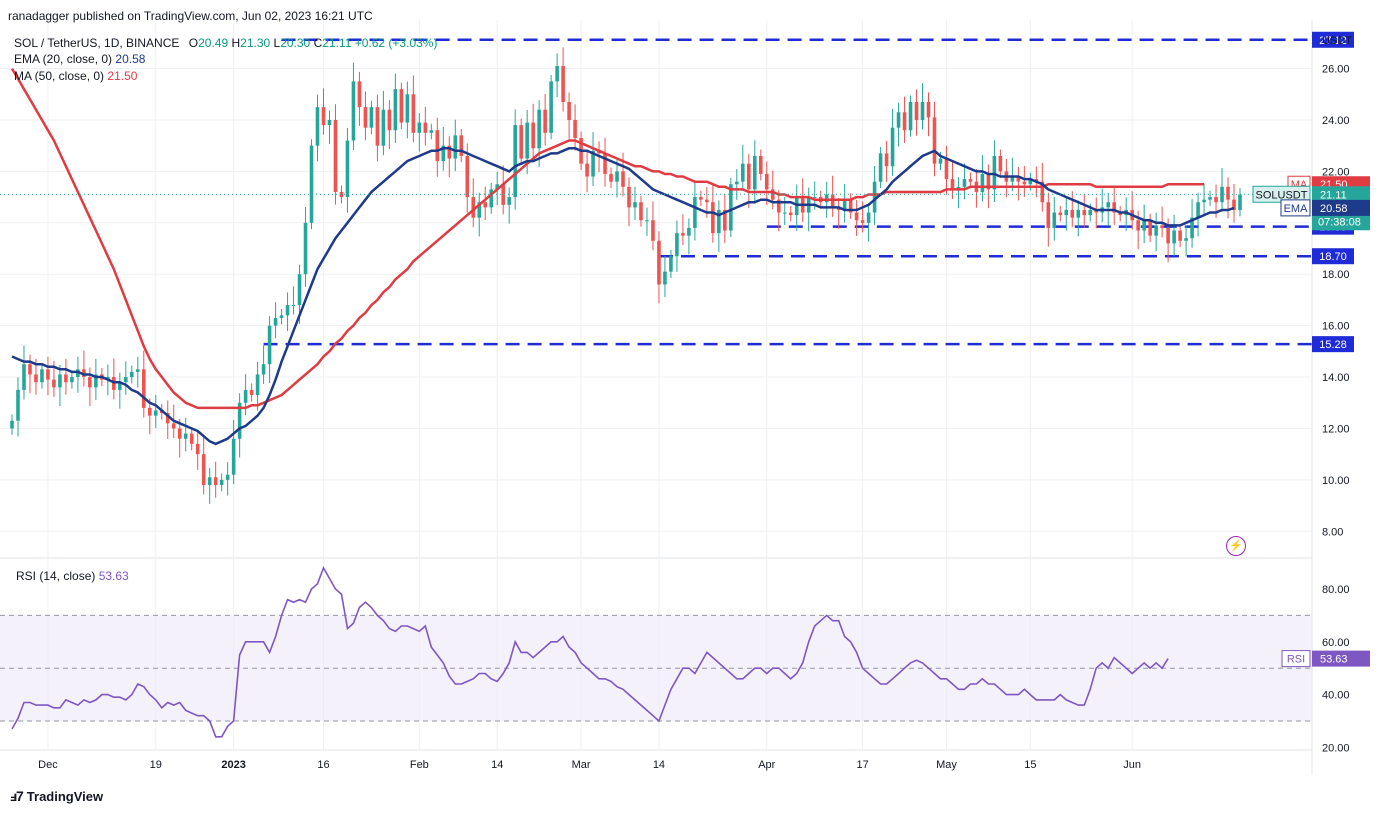  What do you see at coordinates (1333, 345) in the screenshot?
I see `level-tag-label: 15.28` at bounding box center [1333, 345].